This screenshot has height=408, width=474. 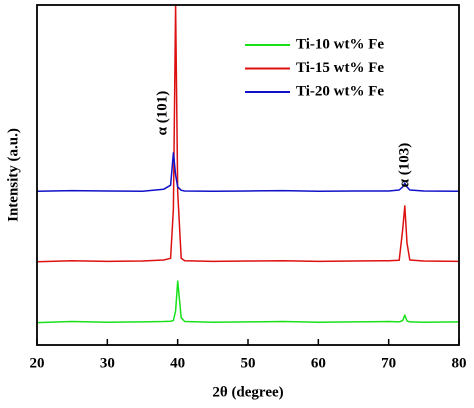 I want to click on x-tick-label: 30, so click(x=107, y=363).